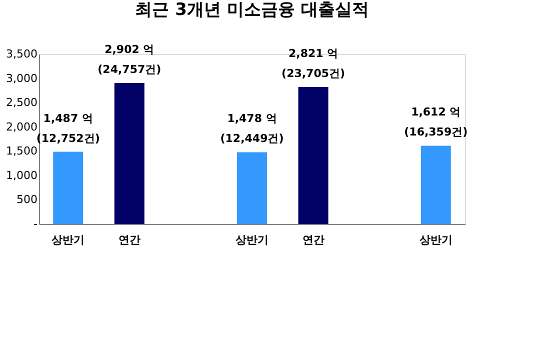 The width and height of the screenshot is (535, 337). What do you see at coordinates (22, 78) in the screenshot?
I see `y-tick-label: 3,000` at bounding box center [22, 78].